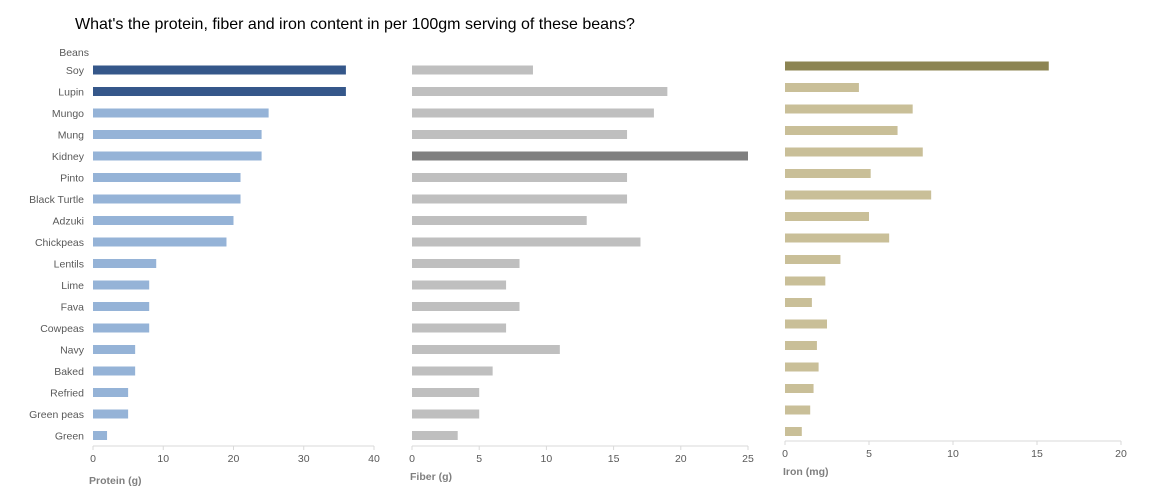 The image size is (1153, 501). Describe the element at coordinates (56, 200) in the screenshot. I see `category-label: Black Turtle` at that location.